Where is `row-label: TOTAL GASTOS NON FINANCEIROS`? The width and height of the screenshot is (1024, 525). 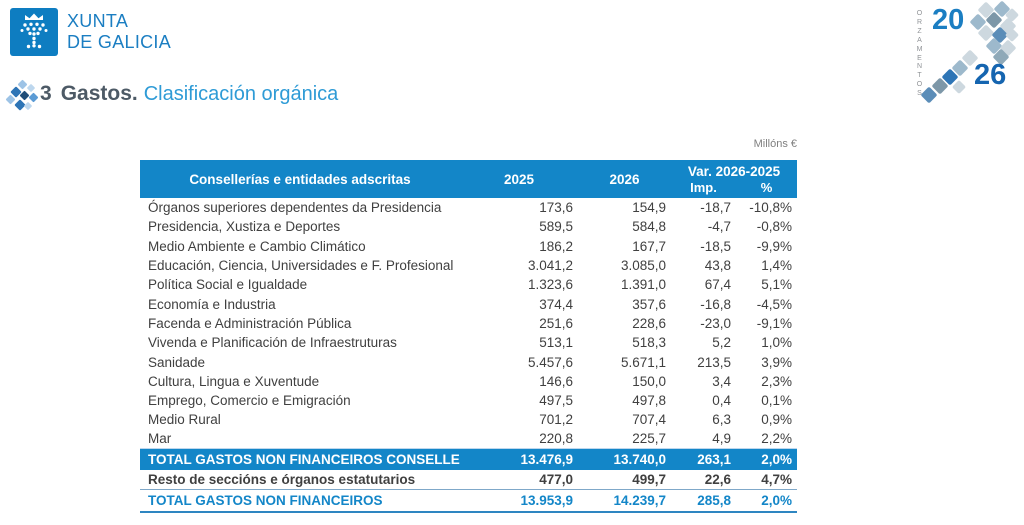 row-label: TOTAL GASTOS NON FINANCEIROS is located at coordinates (300, 501).